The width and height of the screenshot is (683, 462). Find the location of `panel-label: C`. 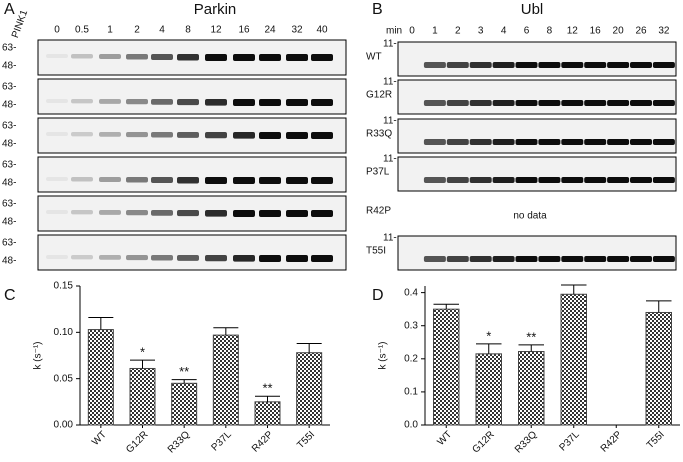

panel-label: C is located at coordinates (10, 295).